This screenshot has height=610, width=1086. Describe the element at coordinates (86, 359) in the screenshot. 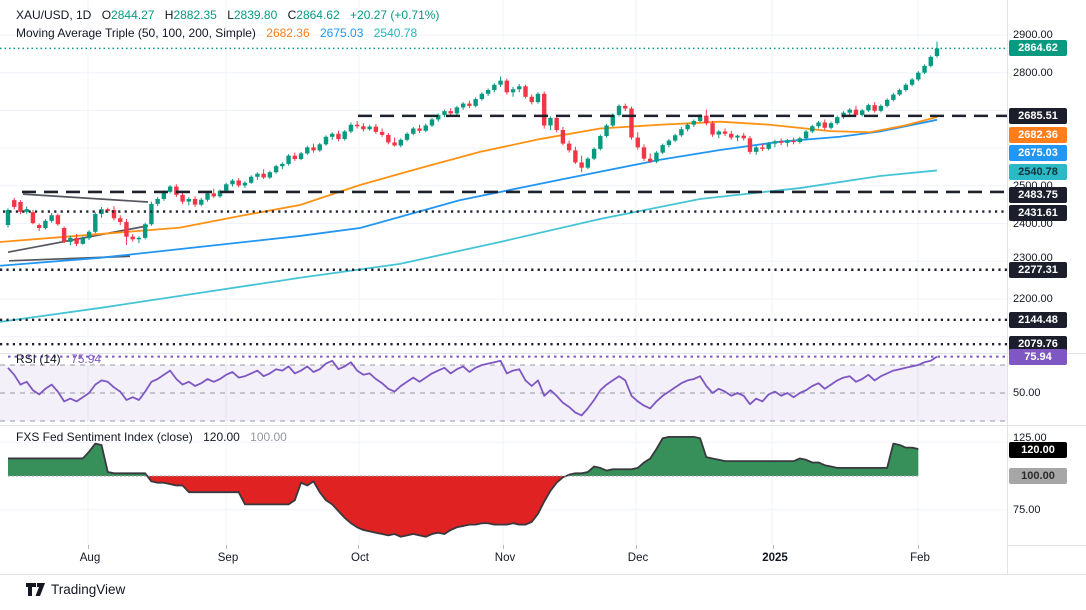

I see `rsi-value: 75.94` at that location.